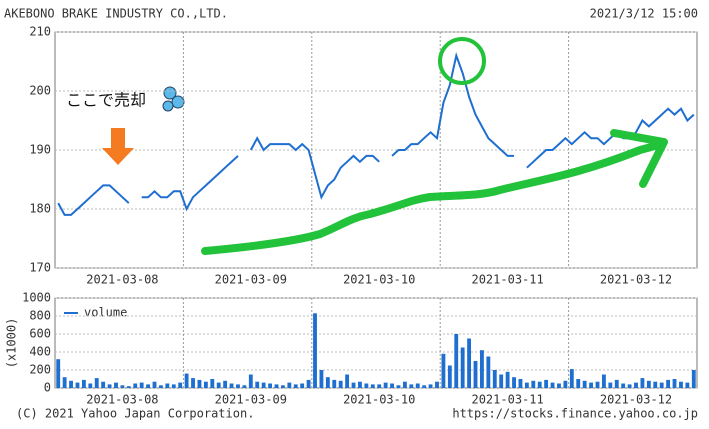 This screenshot has height=429, width=709. I want to click on chart-title: AKEBONO BRAKE INDUSTRY CO.,LTD., so click(116, 14).